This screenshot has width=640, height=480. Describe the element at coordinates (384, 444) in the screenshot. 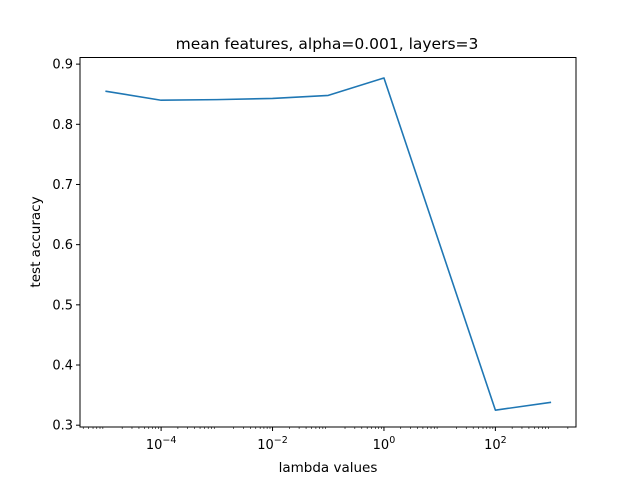

I see `x-tick-label: 10⁰` at that location.